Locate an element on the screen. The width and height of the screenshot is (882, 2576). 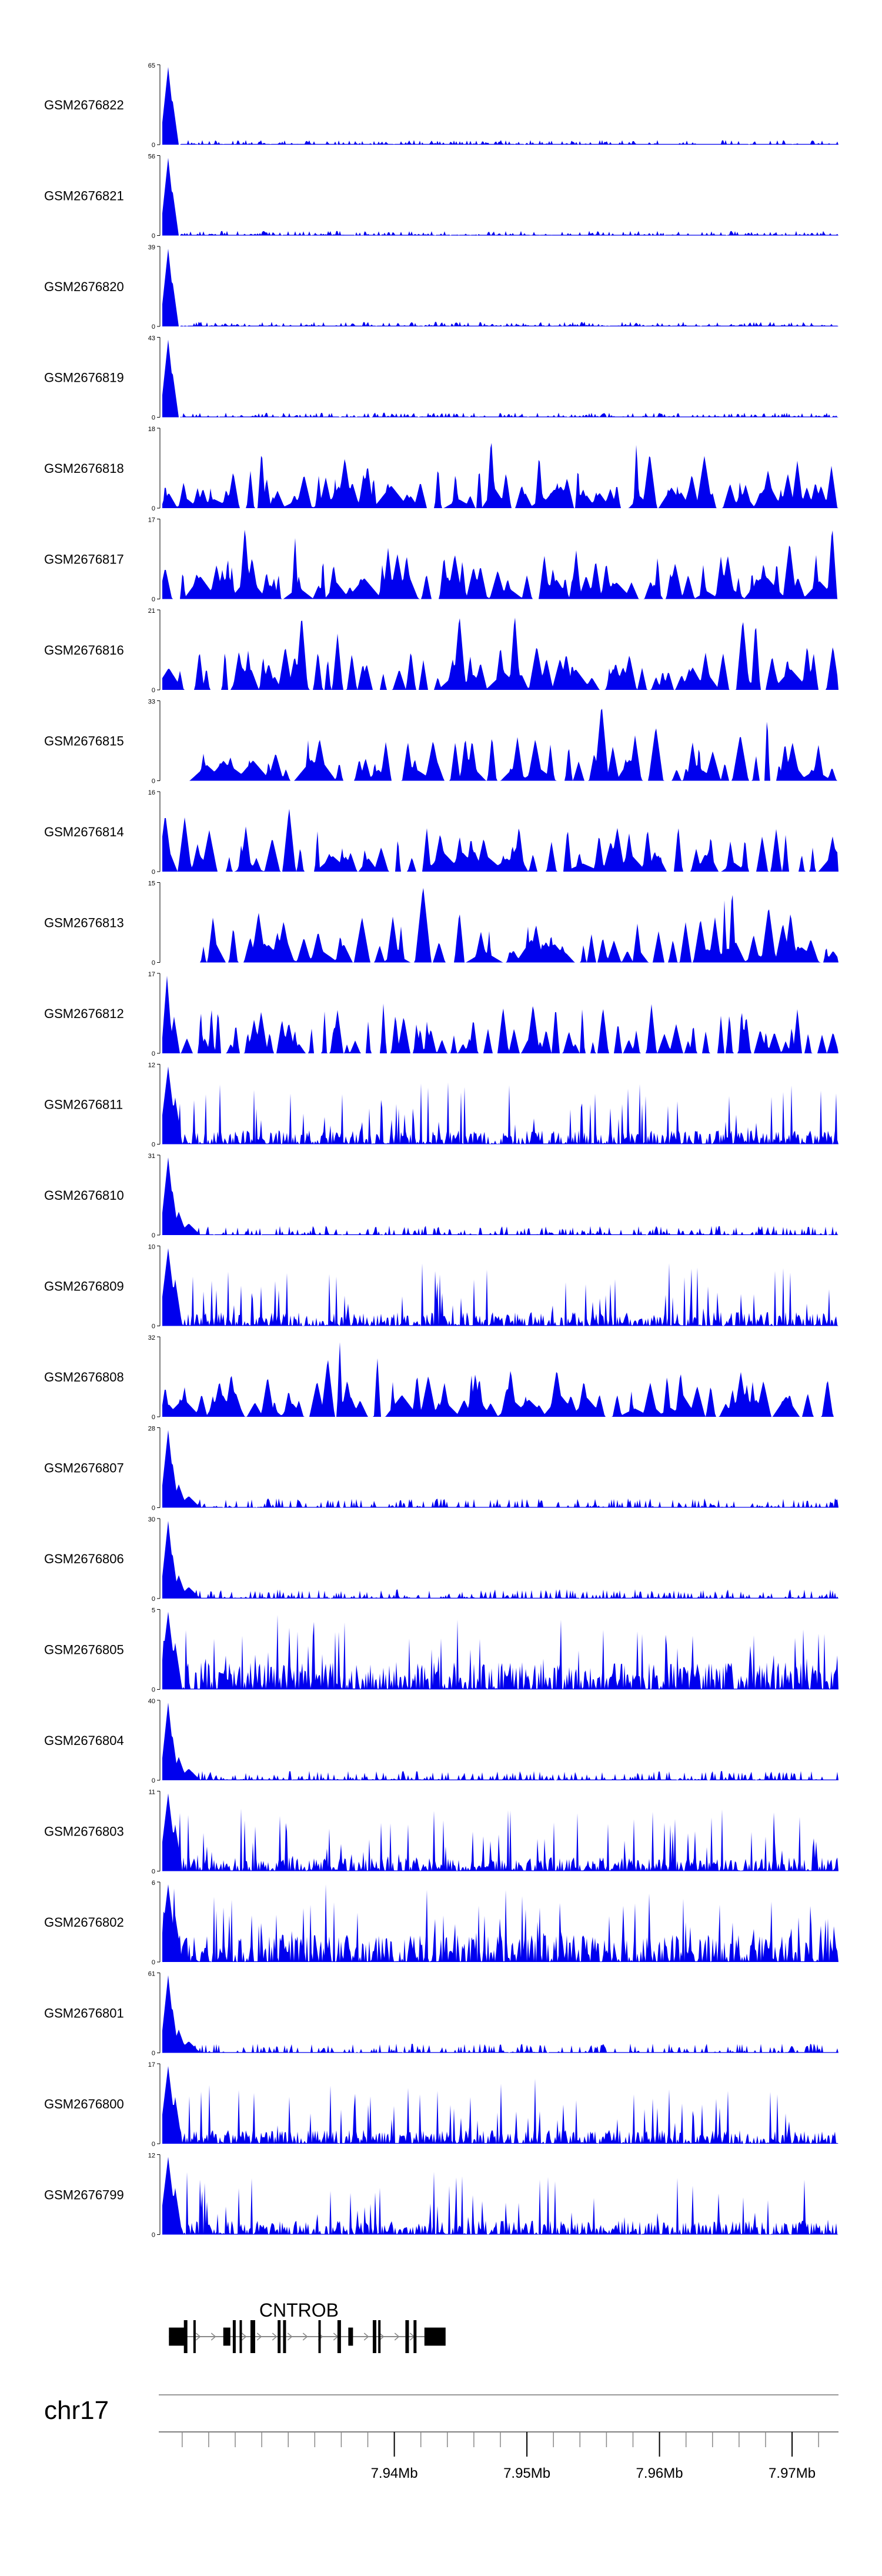
track-GSM2676819: GSM2676819 43 0 is located at coordinates (441, 378).